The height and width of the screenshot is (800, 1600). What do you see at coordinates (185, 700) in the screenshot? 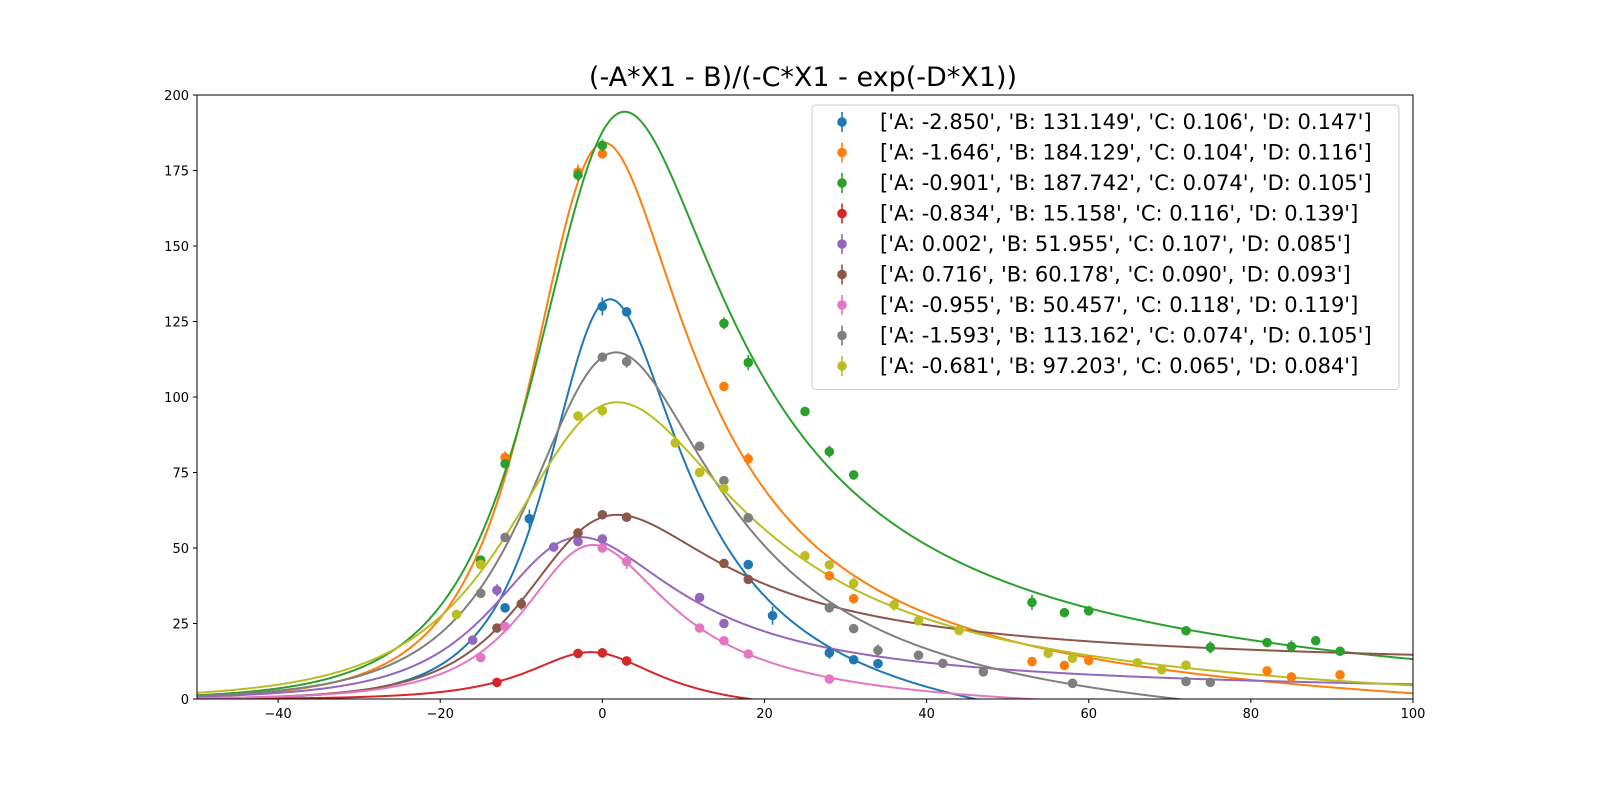
I see `y-tick-label: 0` at bounding box center [185, 700].